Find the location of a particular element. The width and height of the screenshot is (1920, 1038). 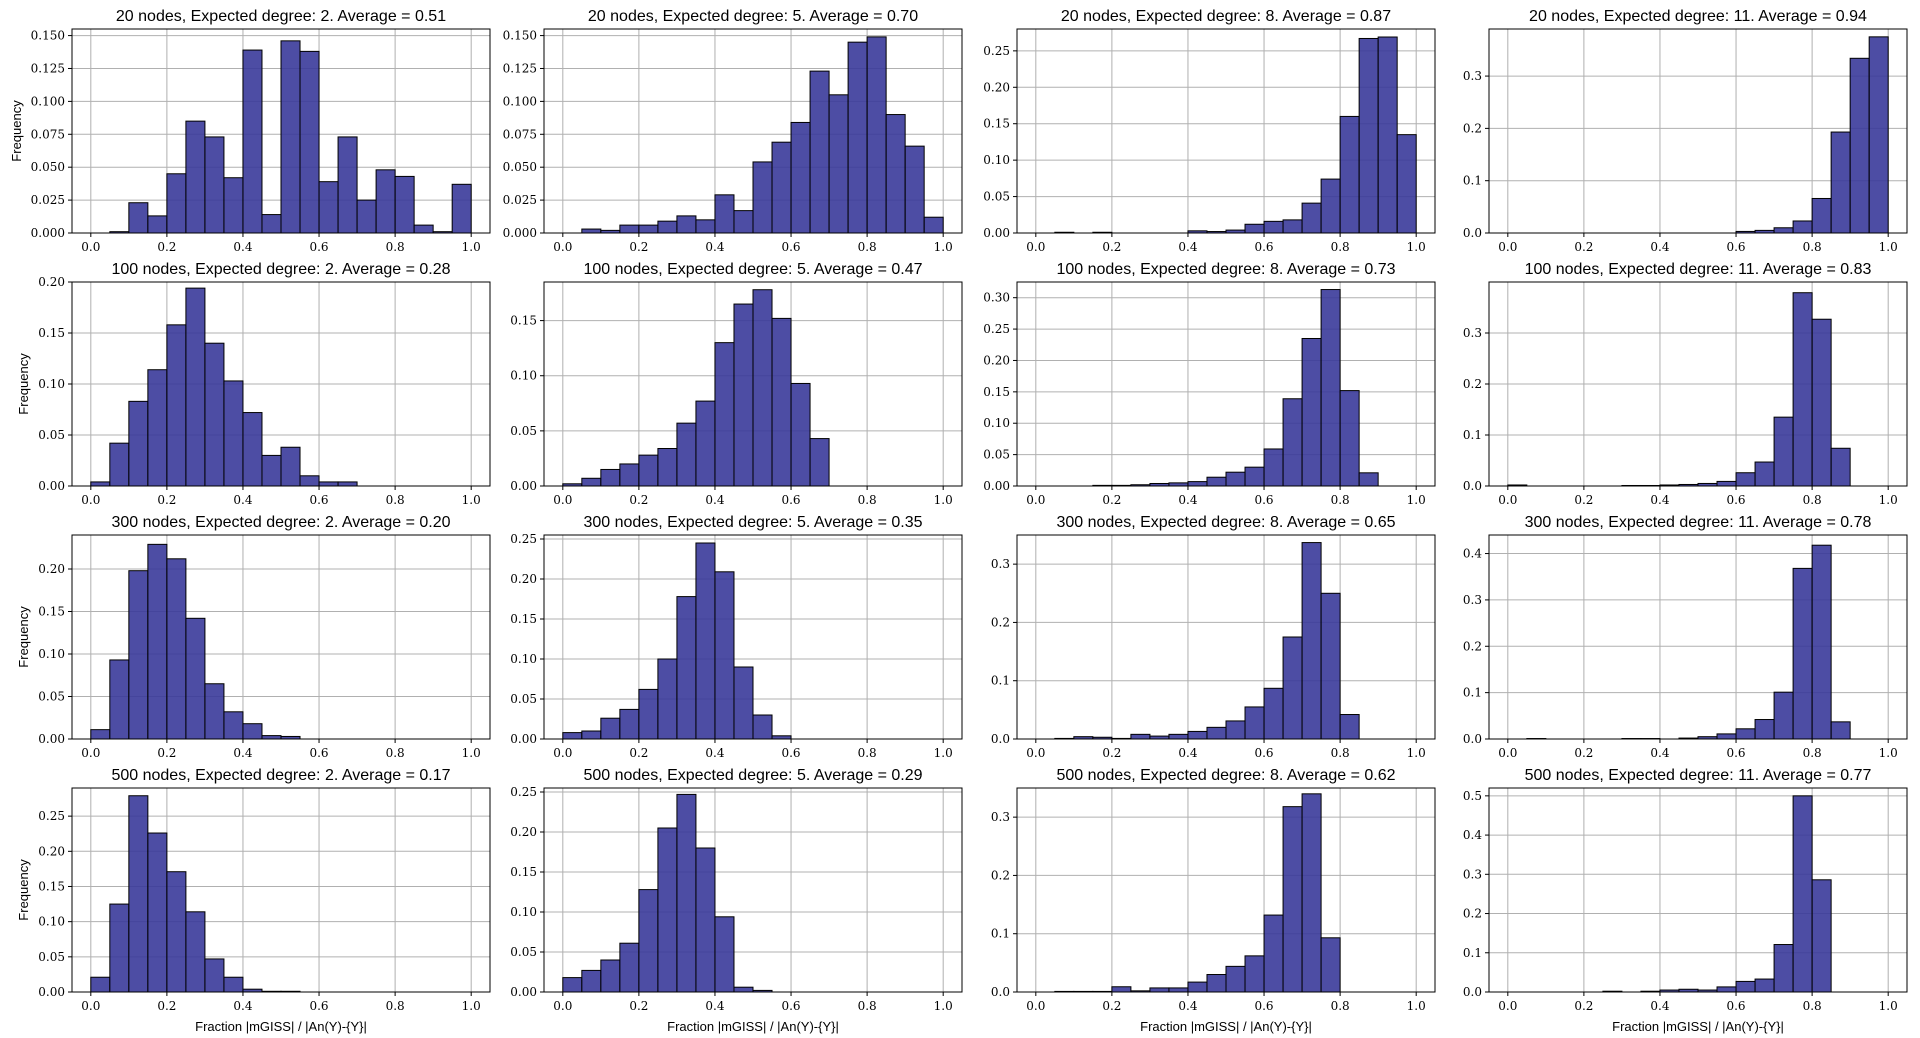

y-tick-label: 0.20 is located at coordinates (996, 87).